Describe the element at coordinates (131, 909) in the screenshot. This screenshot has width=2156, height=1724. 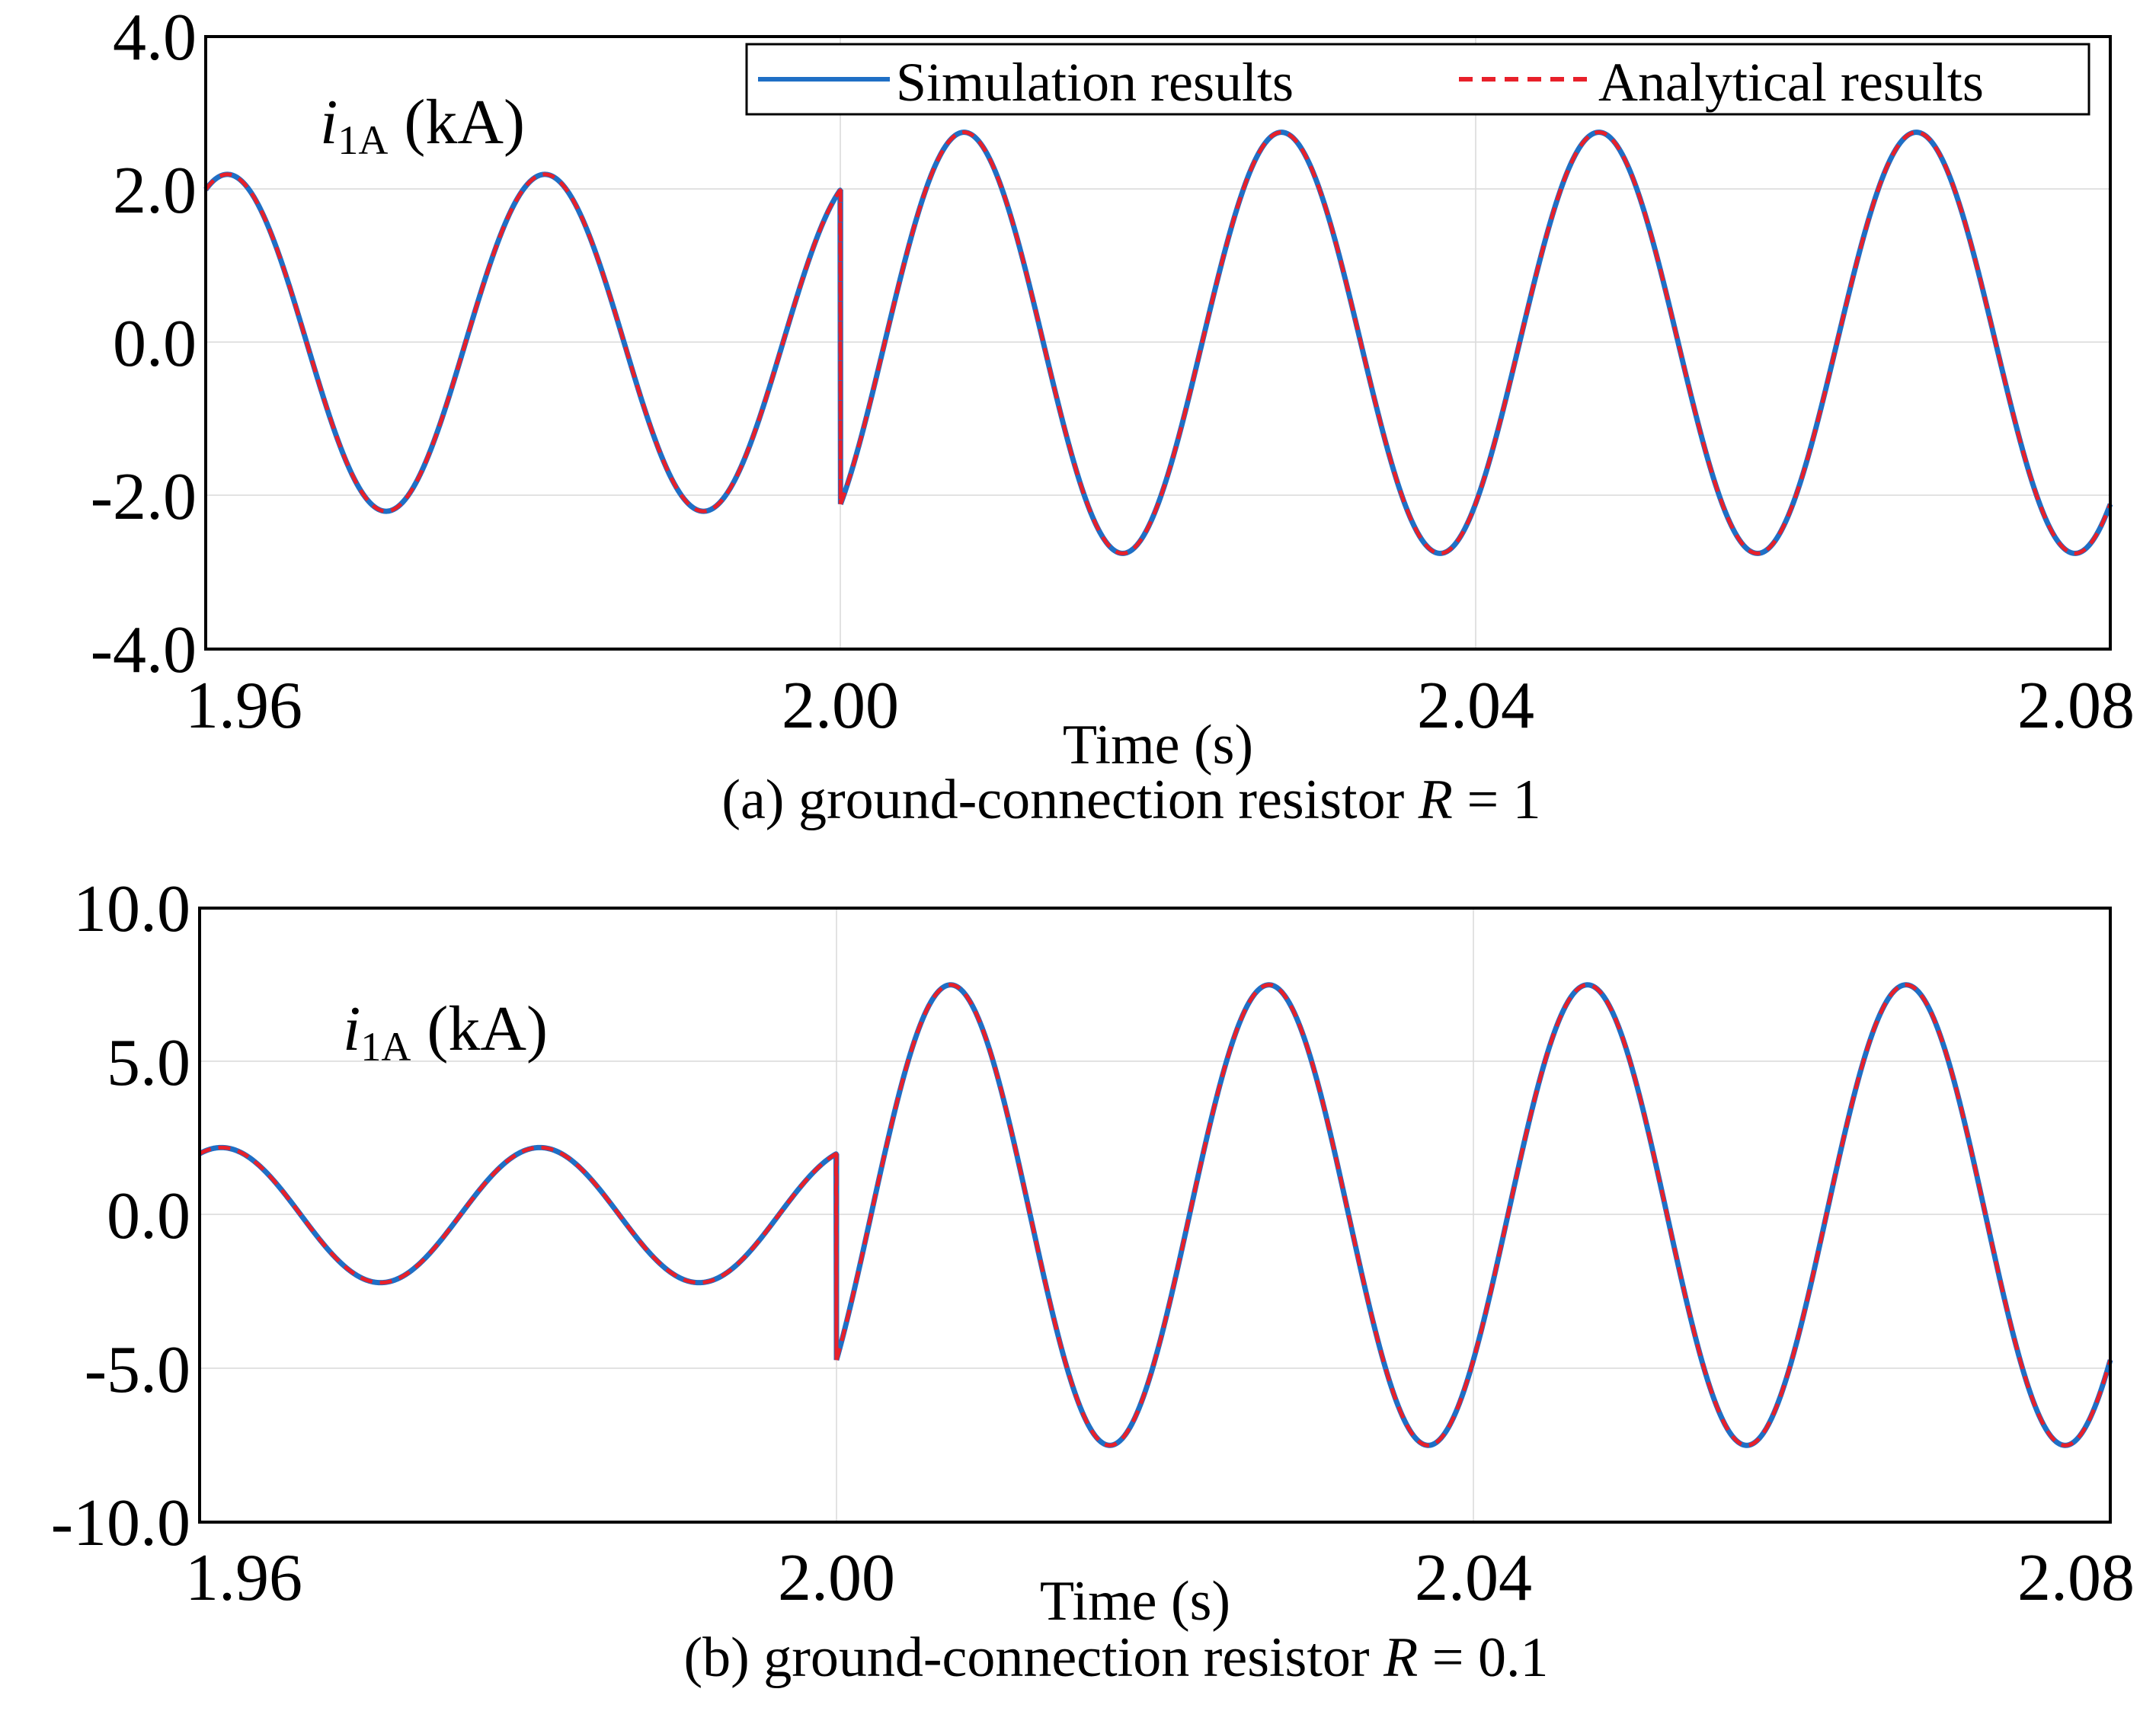
I see `y-tick-label: 10.0` at that location.